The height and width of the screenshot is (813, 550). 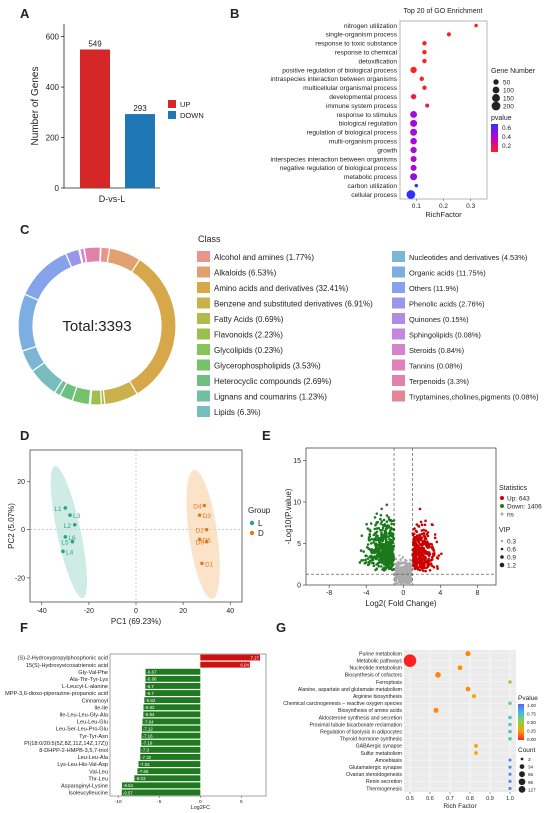 What do you see at coordinates (254, 657) in the screenshot?
I see `bar-value-label: 7.27` at bounding box center [254, 657].